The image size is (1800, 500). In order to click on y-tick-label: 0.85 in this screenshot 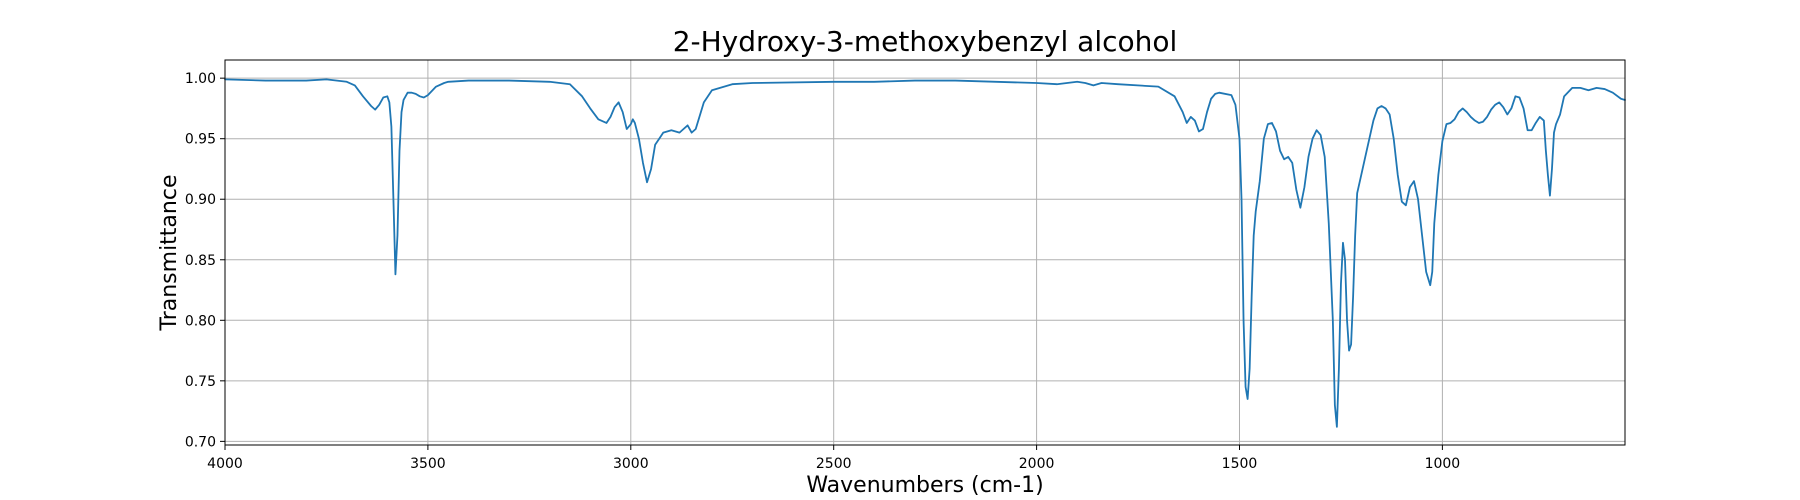, I will do `click(200, 261)`.